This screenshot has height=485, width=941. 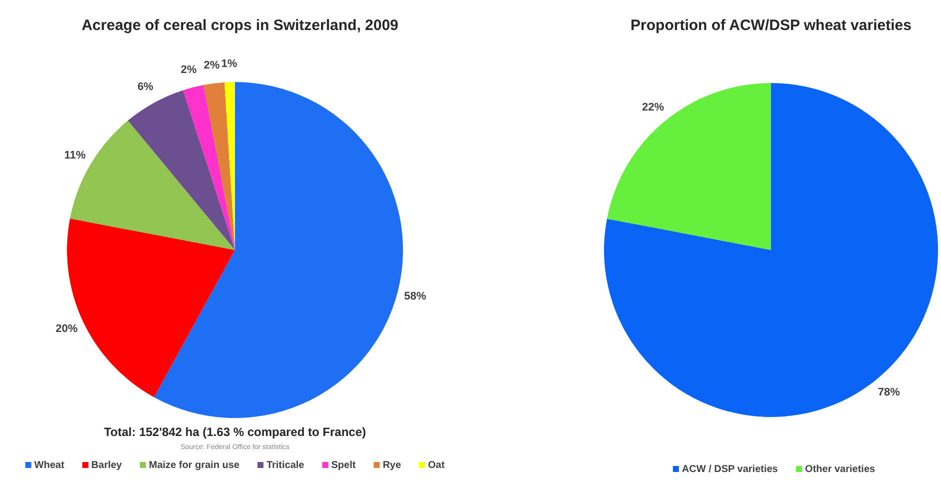 I want to click on legend-label: Rye, so click(x=392, y=465).